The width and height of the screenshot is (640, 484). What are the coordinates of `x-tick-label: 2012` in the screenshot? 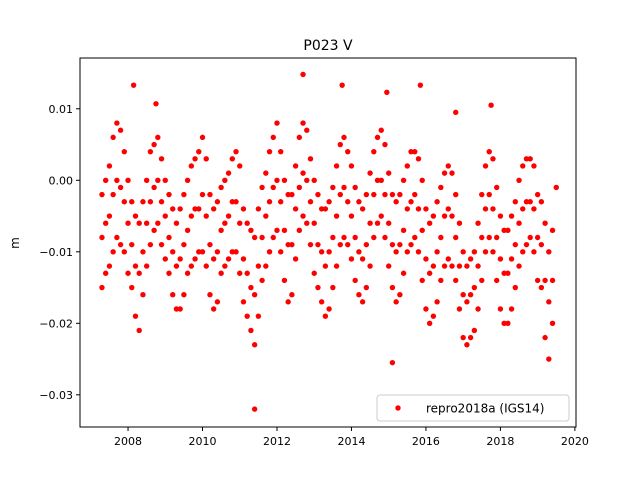 It's located at (277, 441).